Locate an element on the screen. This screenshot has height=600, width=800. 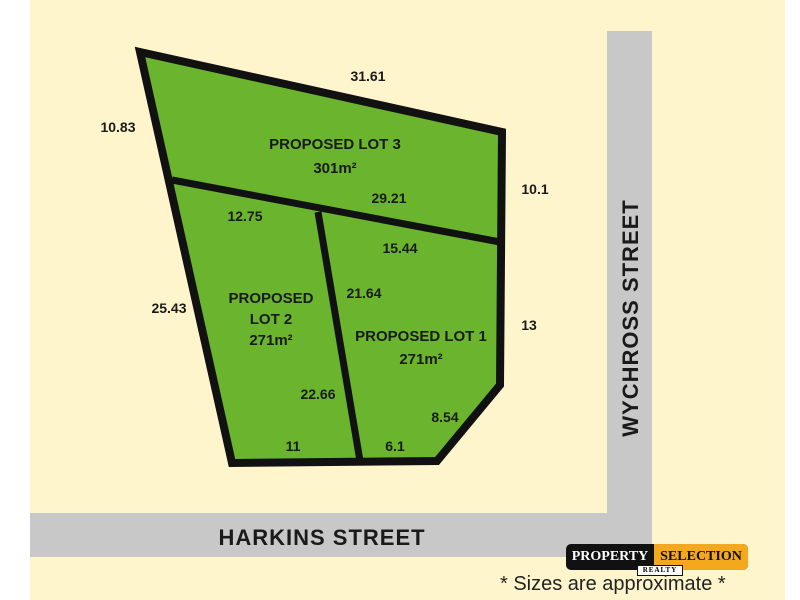
dim-lot3-bottom: 29.21 is located at coordinates (388, 198).